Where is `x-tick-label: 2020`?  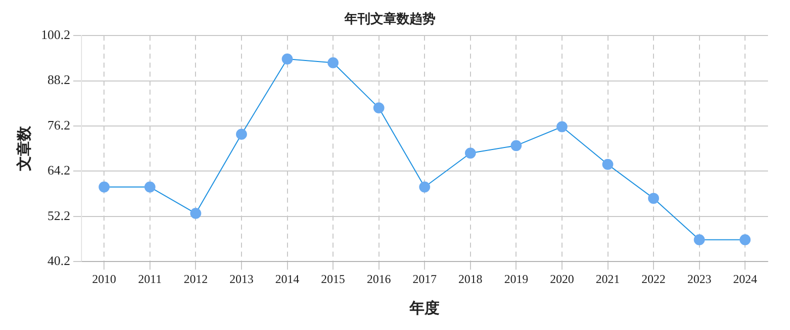
x-tick-label: 2020 is located at coordinates (562, 279).